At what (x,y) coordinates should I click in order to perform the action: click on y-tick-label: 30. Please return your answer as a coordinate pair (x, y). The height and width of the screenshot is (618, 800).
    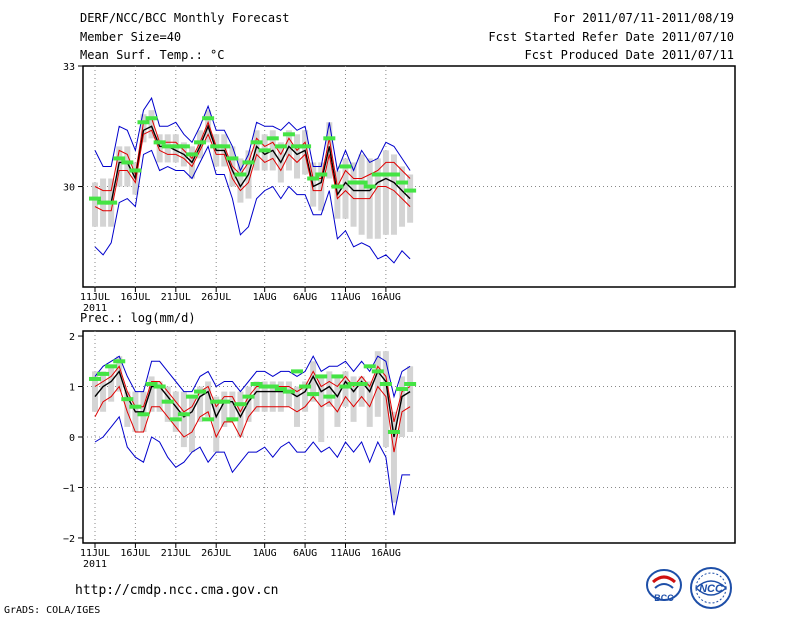
    Looking at the image, I should click on (69, 188).